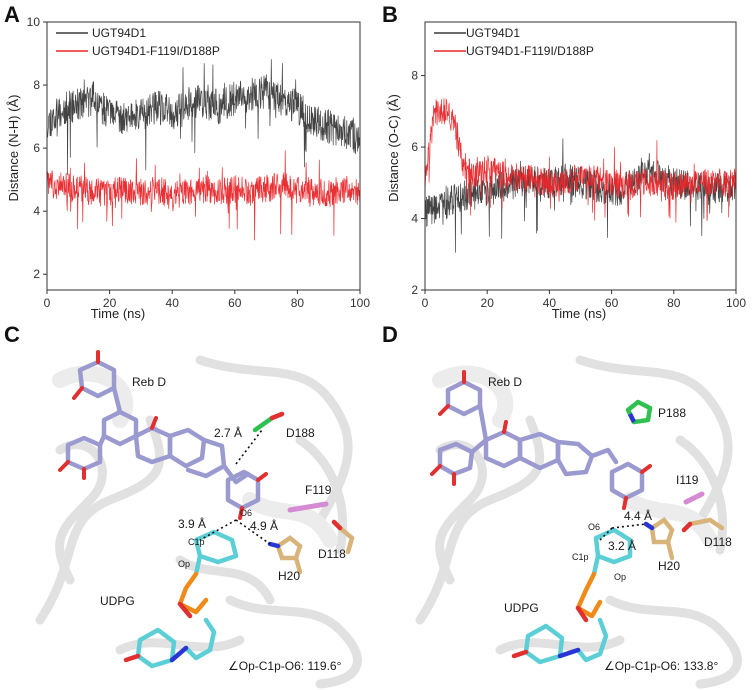 This screenshot has height=690, width=754. I want to click on protein-cartoon-d-light, so click(575, 456).